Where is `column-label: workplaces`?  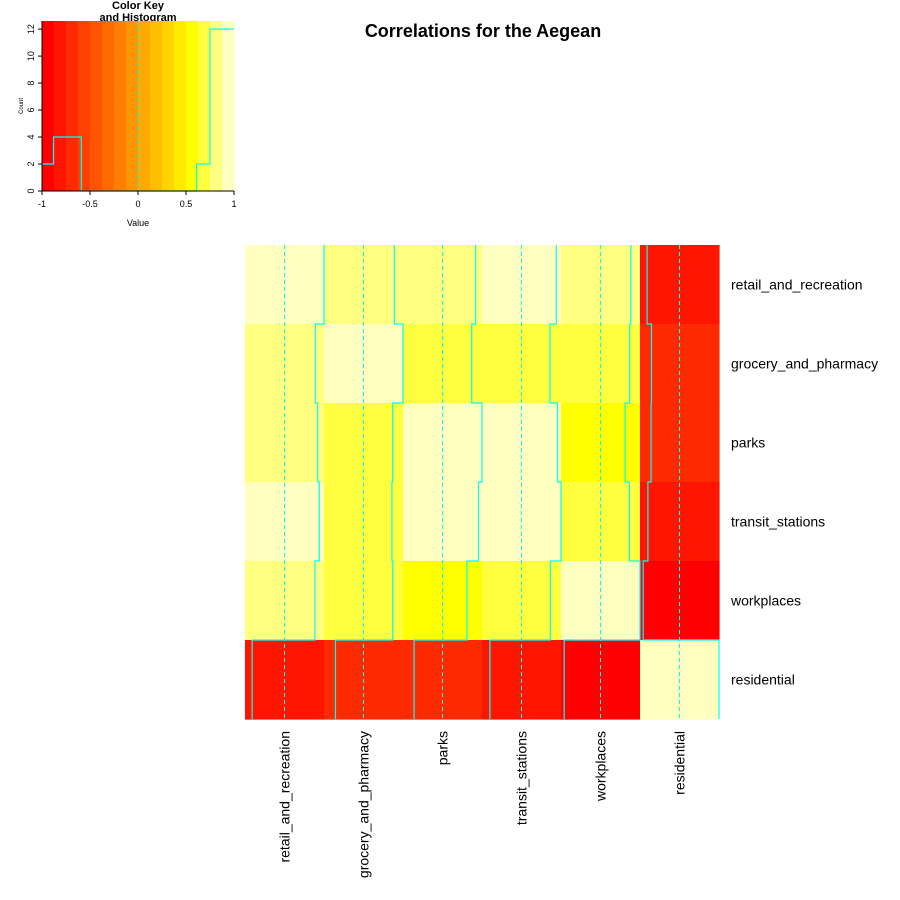 column-label: workplaces is located at coordinates (601, 766).